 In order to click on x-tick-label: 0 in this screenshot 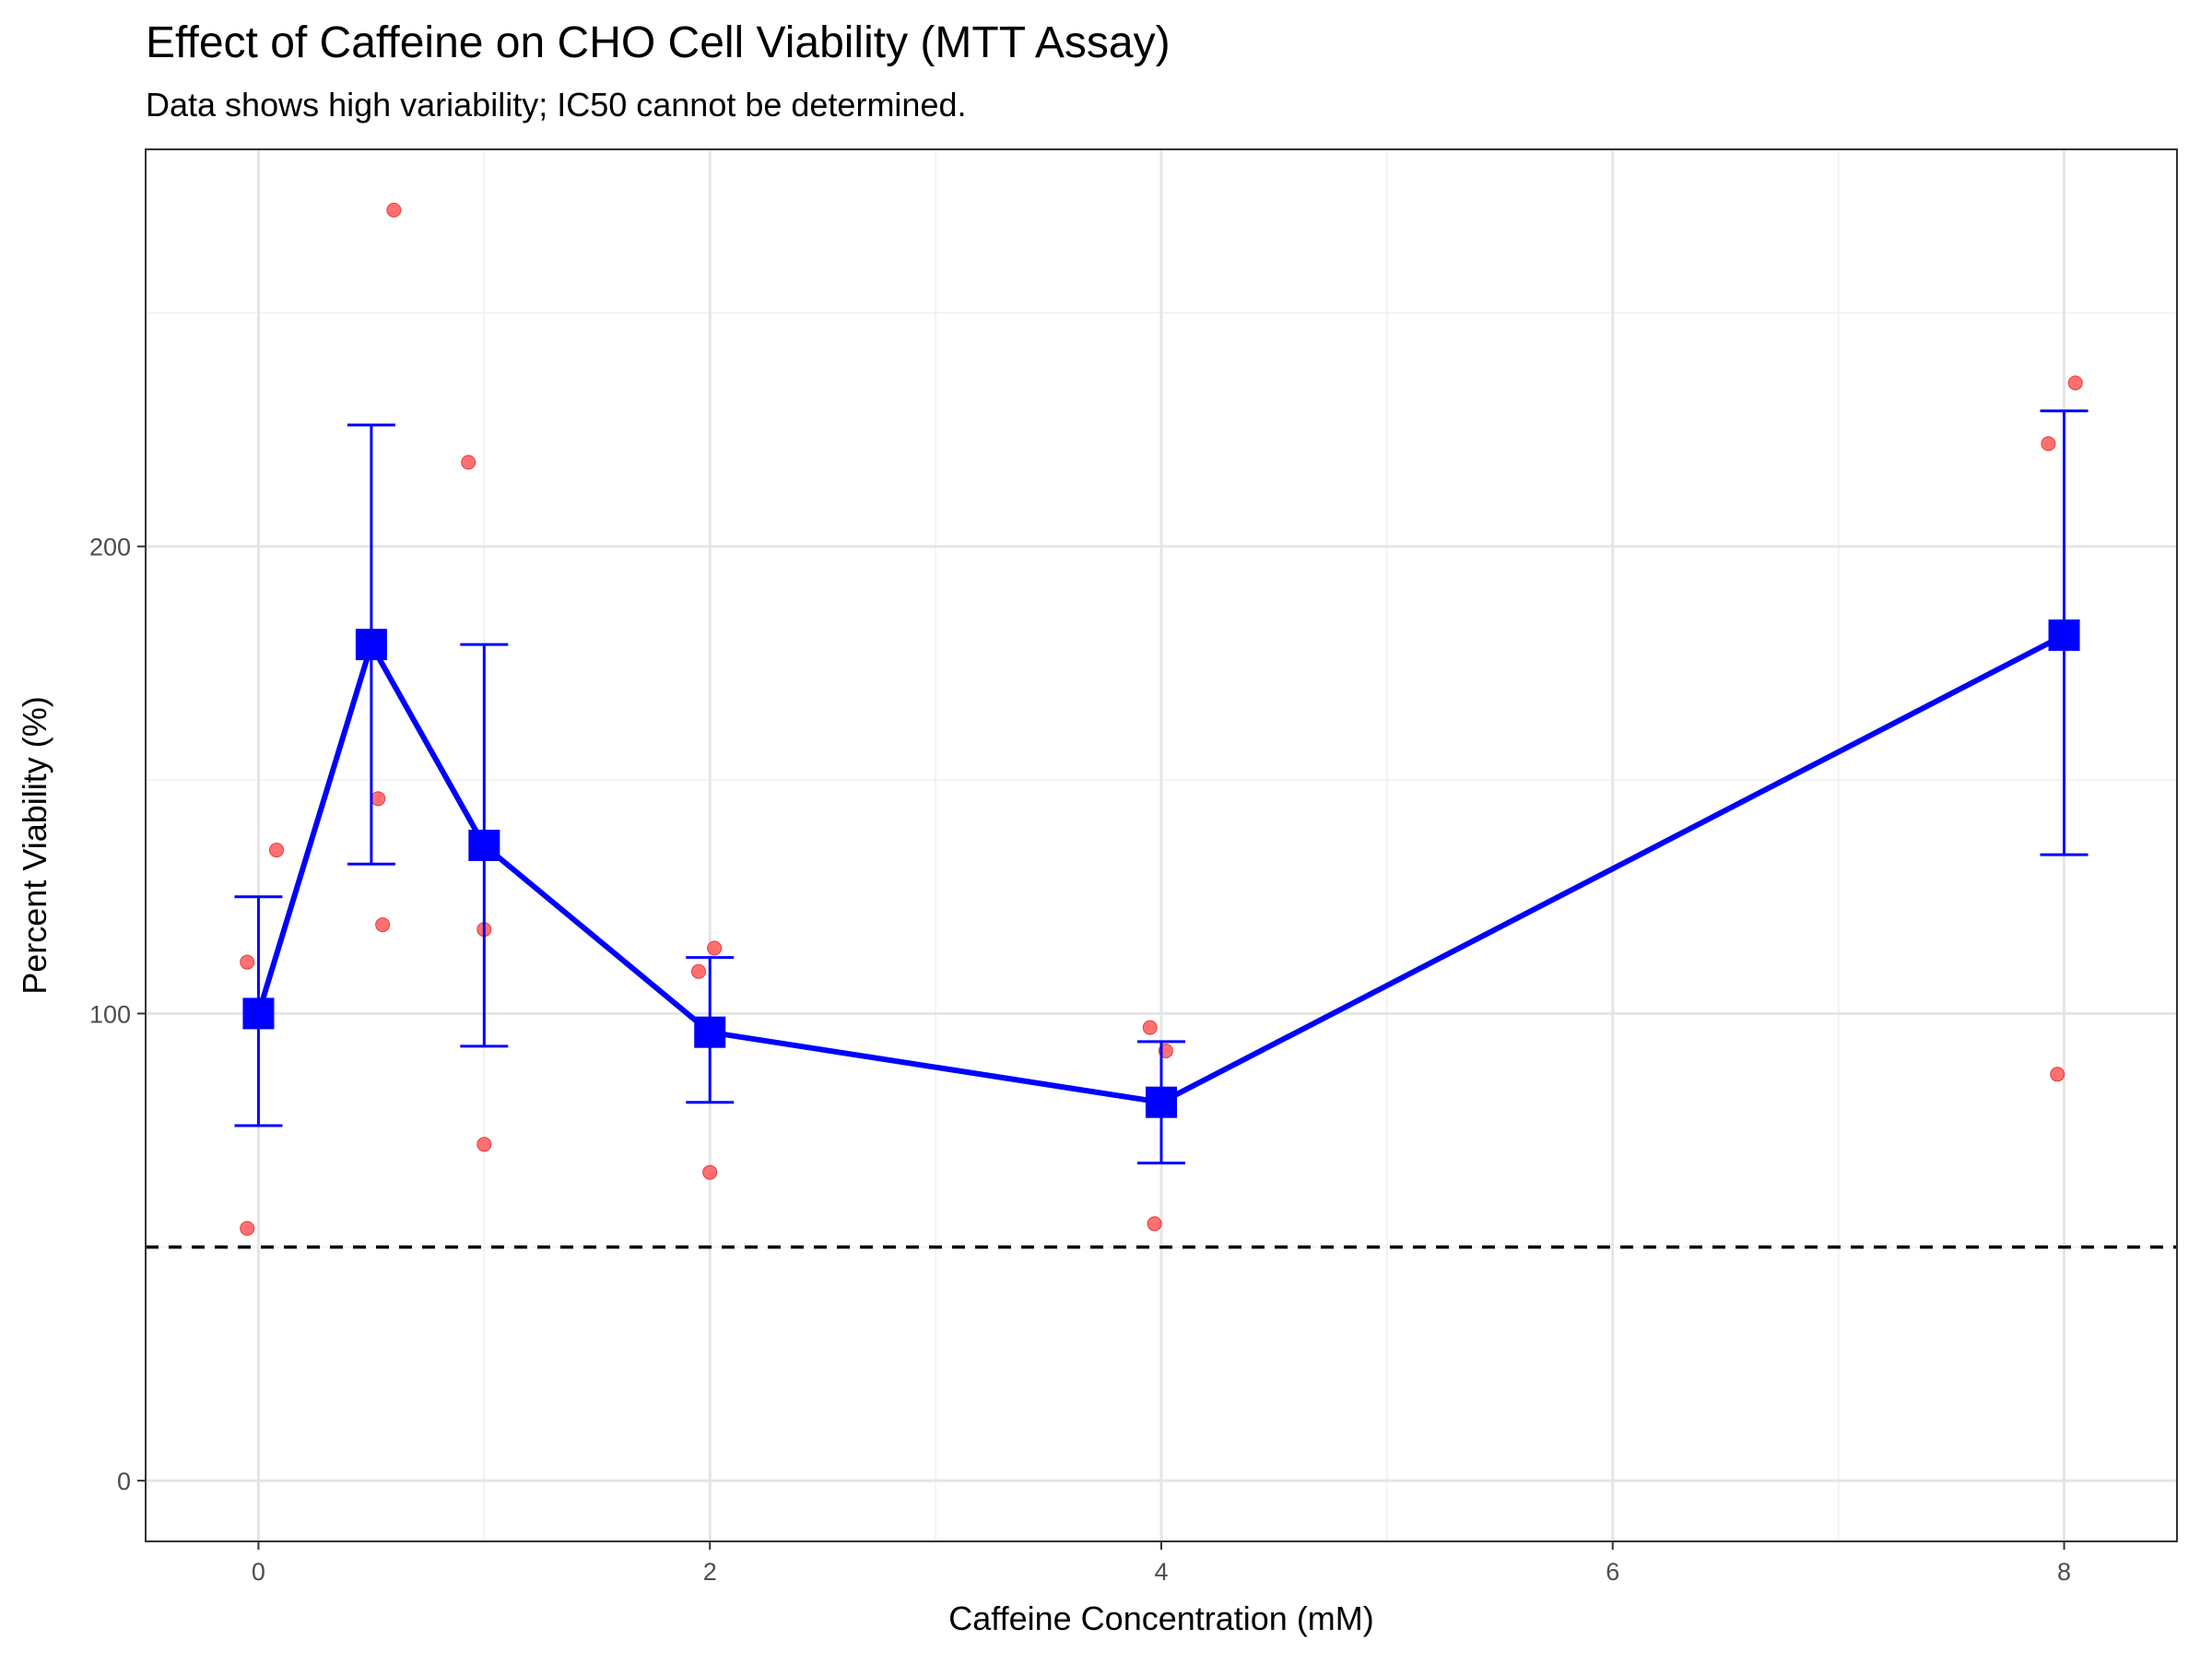, I will do `click(258, 1572)`.